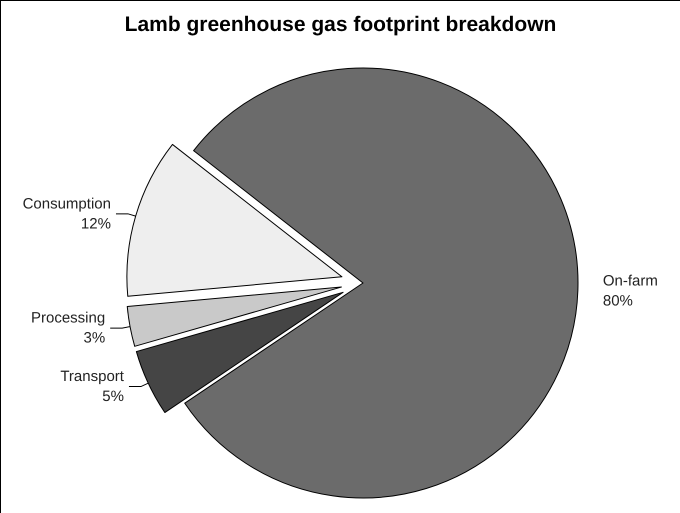  I want to click on data-label: 5%, so click(113, 397).